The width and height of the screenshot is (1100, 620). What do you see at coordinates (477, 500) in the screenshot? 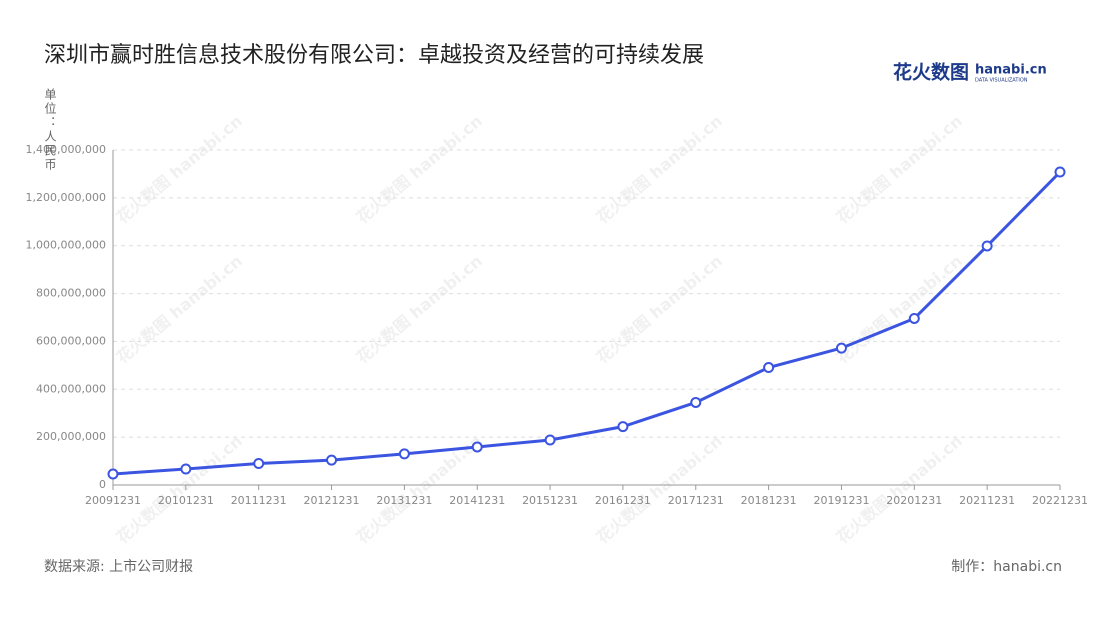
I see `x-tick-label: 20141231` at bounding box center [477, 500].